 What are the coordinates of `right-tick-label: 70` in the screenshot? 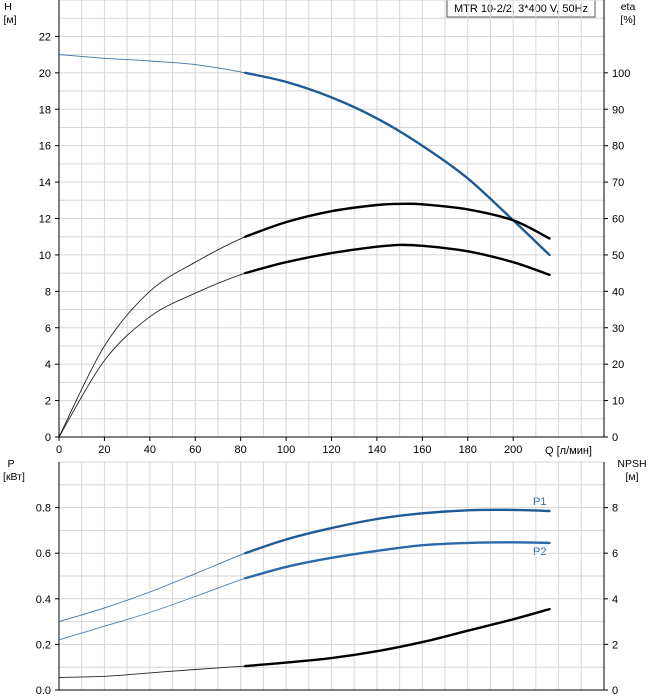 It's located at (618, 183).